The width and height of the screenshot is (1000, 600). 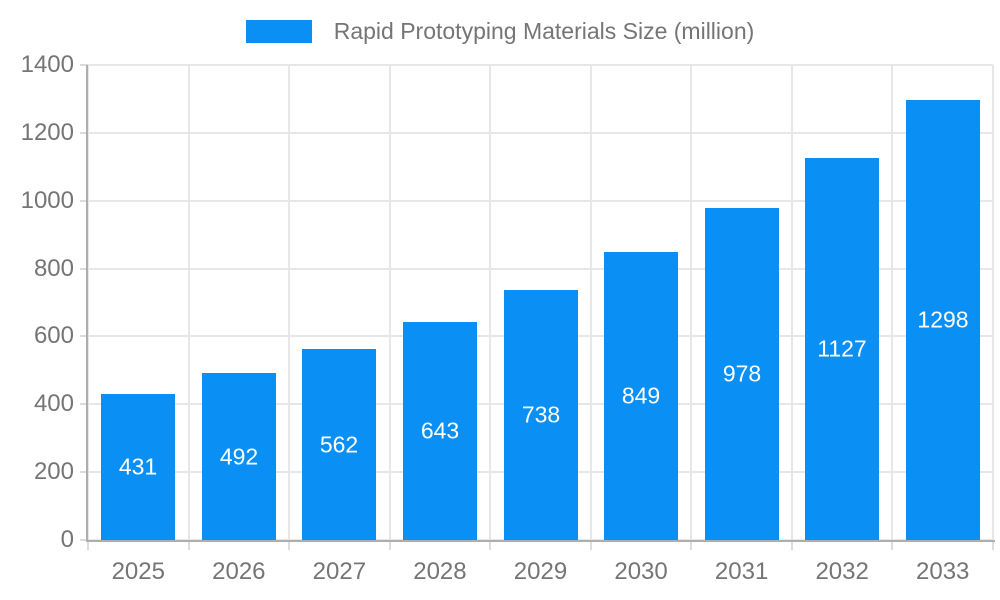 What do you see at coordinates (53, 268) in the screenshot?
I see `y-axis-tick-label: 800` at bounding box center [53, 268].